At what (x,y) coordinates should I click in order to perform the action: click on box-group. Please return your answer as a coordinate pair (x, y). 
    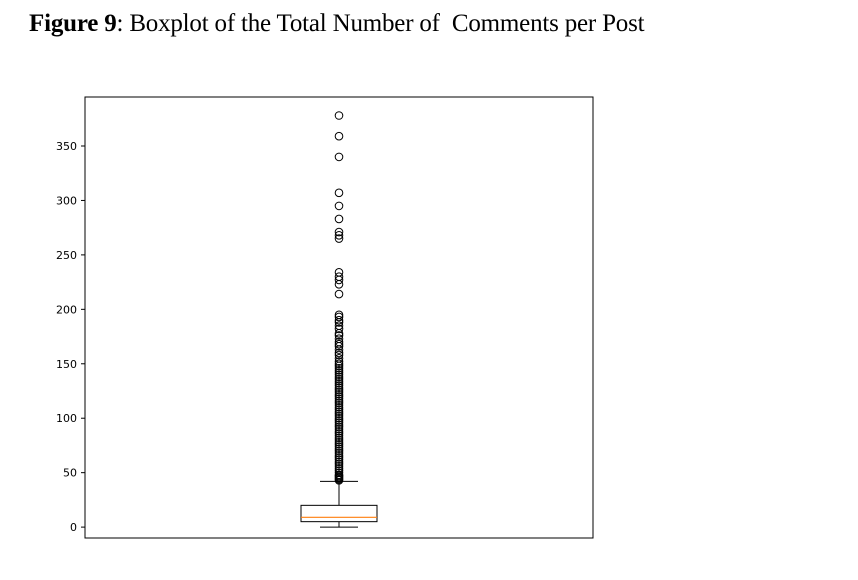
    Looking at the image, I should click on (339, 504).